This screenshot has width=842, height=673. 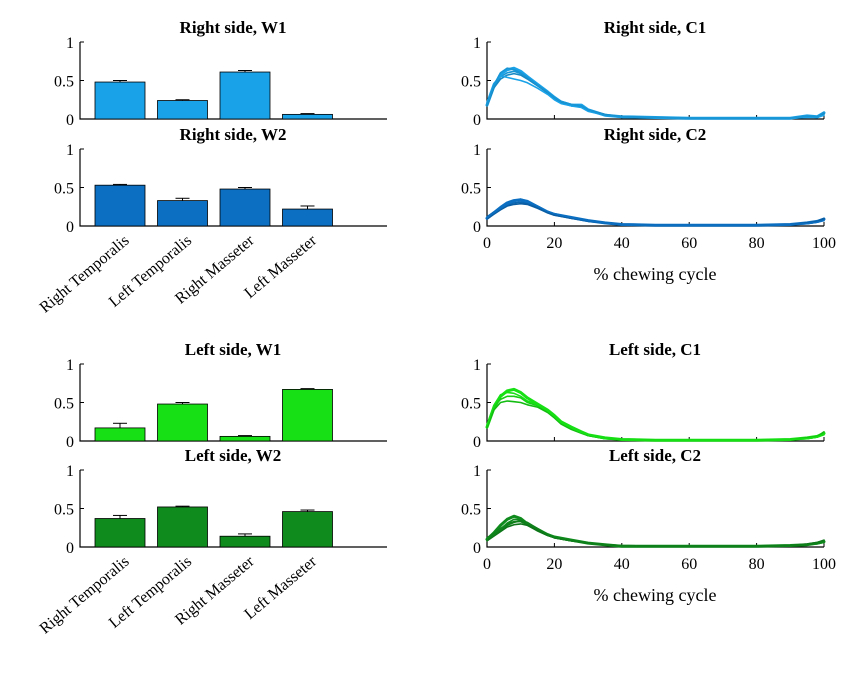 What do you see at coordinates (220, 395) in the screenshot?
I see `panel-left-w1: Left side, W1 0 0.5 1` at bounding box center [220, 395].